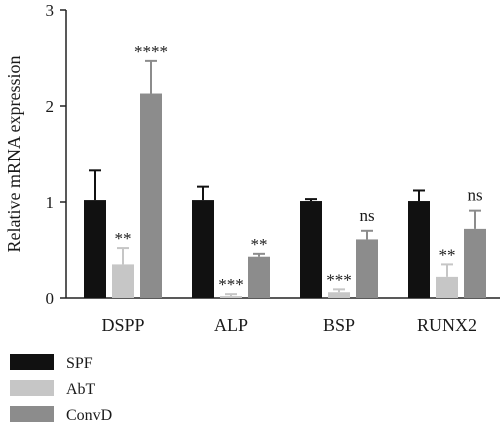 The height and width of the screenshot is (439, 500). I want to click on legend-swatch-spf, so click(32, 362).